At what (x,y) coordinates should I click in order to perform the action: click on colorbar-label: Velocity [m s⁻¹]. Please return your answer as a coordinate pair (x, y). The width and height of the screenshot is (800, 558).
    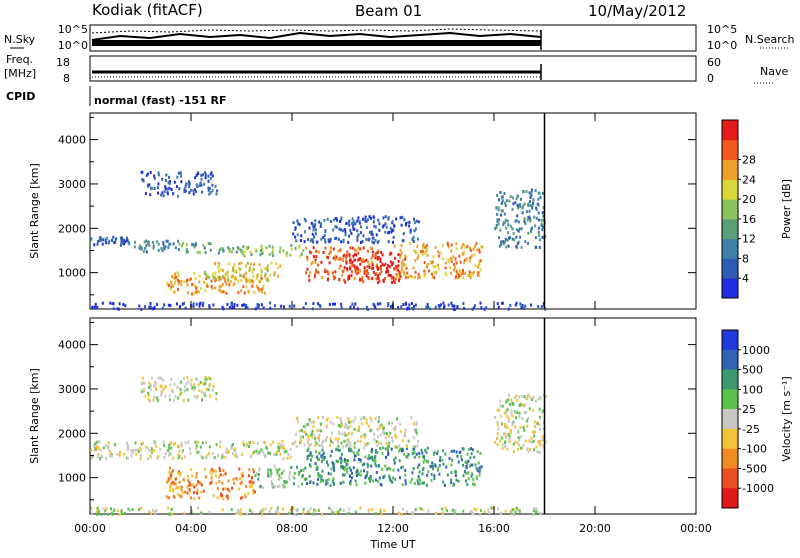
    Looking at the image, I should click on (786, 418).